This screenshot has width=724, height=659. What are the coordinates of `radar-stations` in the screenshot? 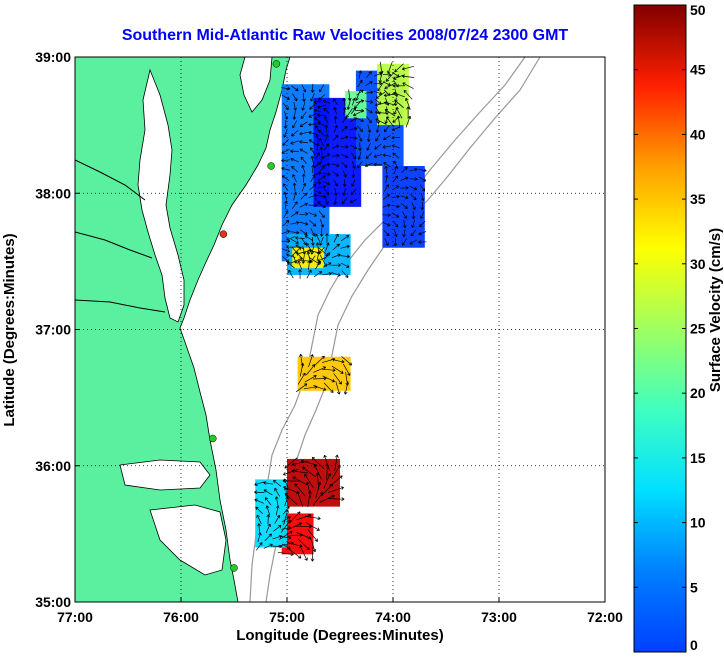 It's located at (245, 316).